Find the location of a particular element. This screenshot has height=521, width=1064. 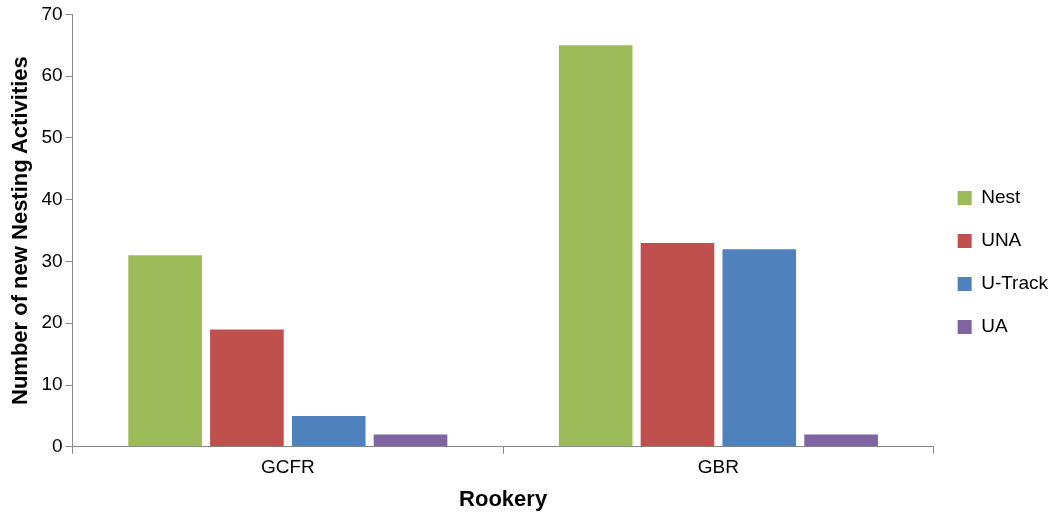

y-tick-label: 0 is located at coordinates (57, 446).